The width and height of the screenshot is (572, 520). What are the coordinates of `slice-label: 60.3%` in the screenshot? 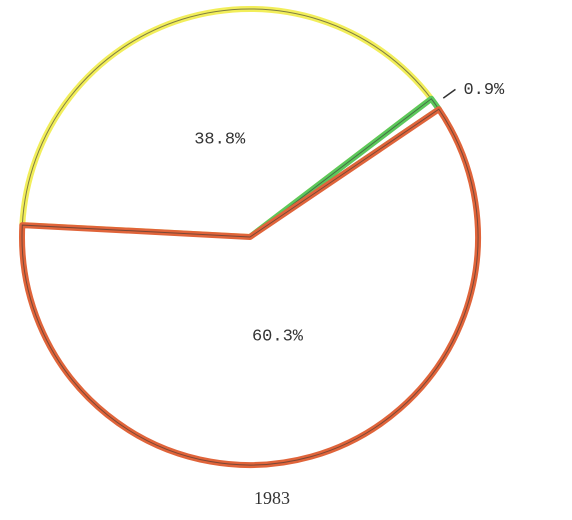 It's located at (278, 336).